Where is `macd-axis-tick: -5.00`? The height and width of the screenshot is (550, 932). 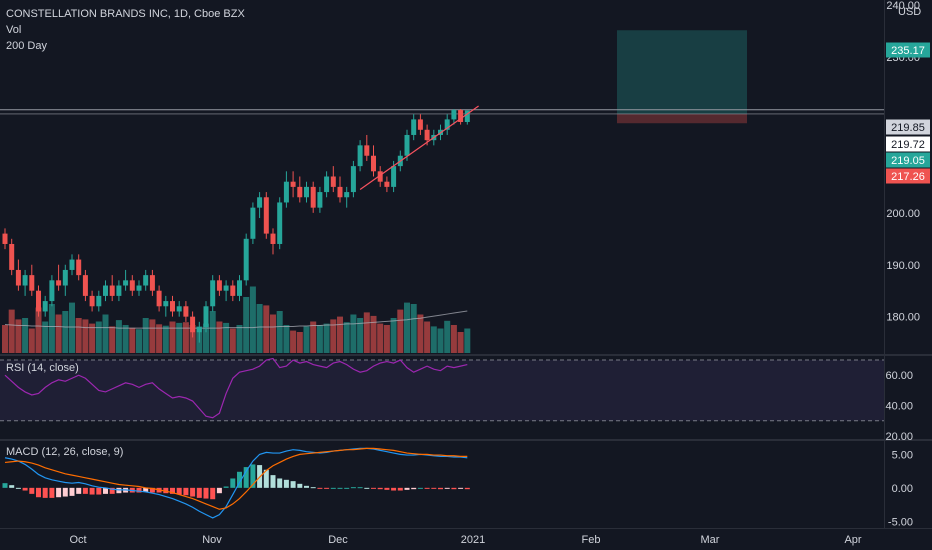
macd-axis-tick: -5.00 is located at coordinates (900, 522).